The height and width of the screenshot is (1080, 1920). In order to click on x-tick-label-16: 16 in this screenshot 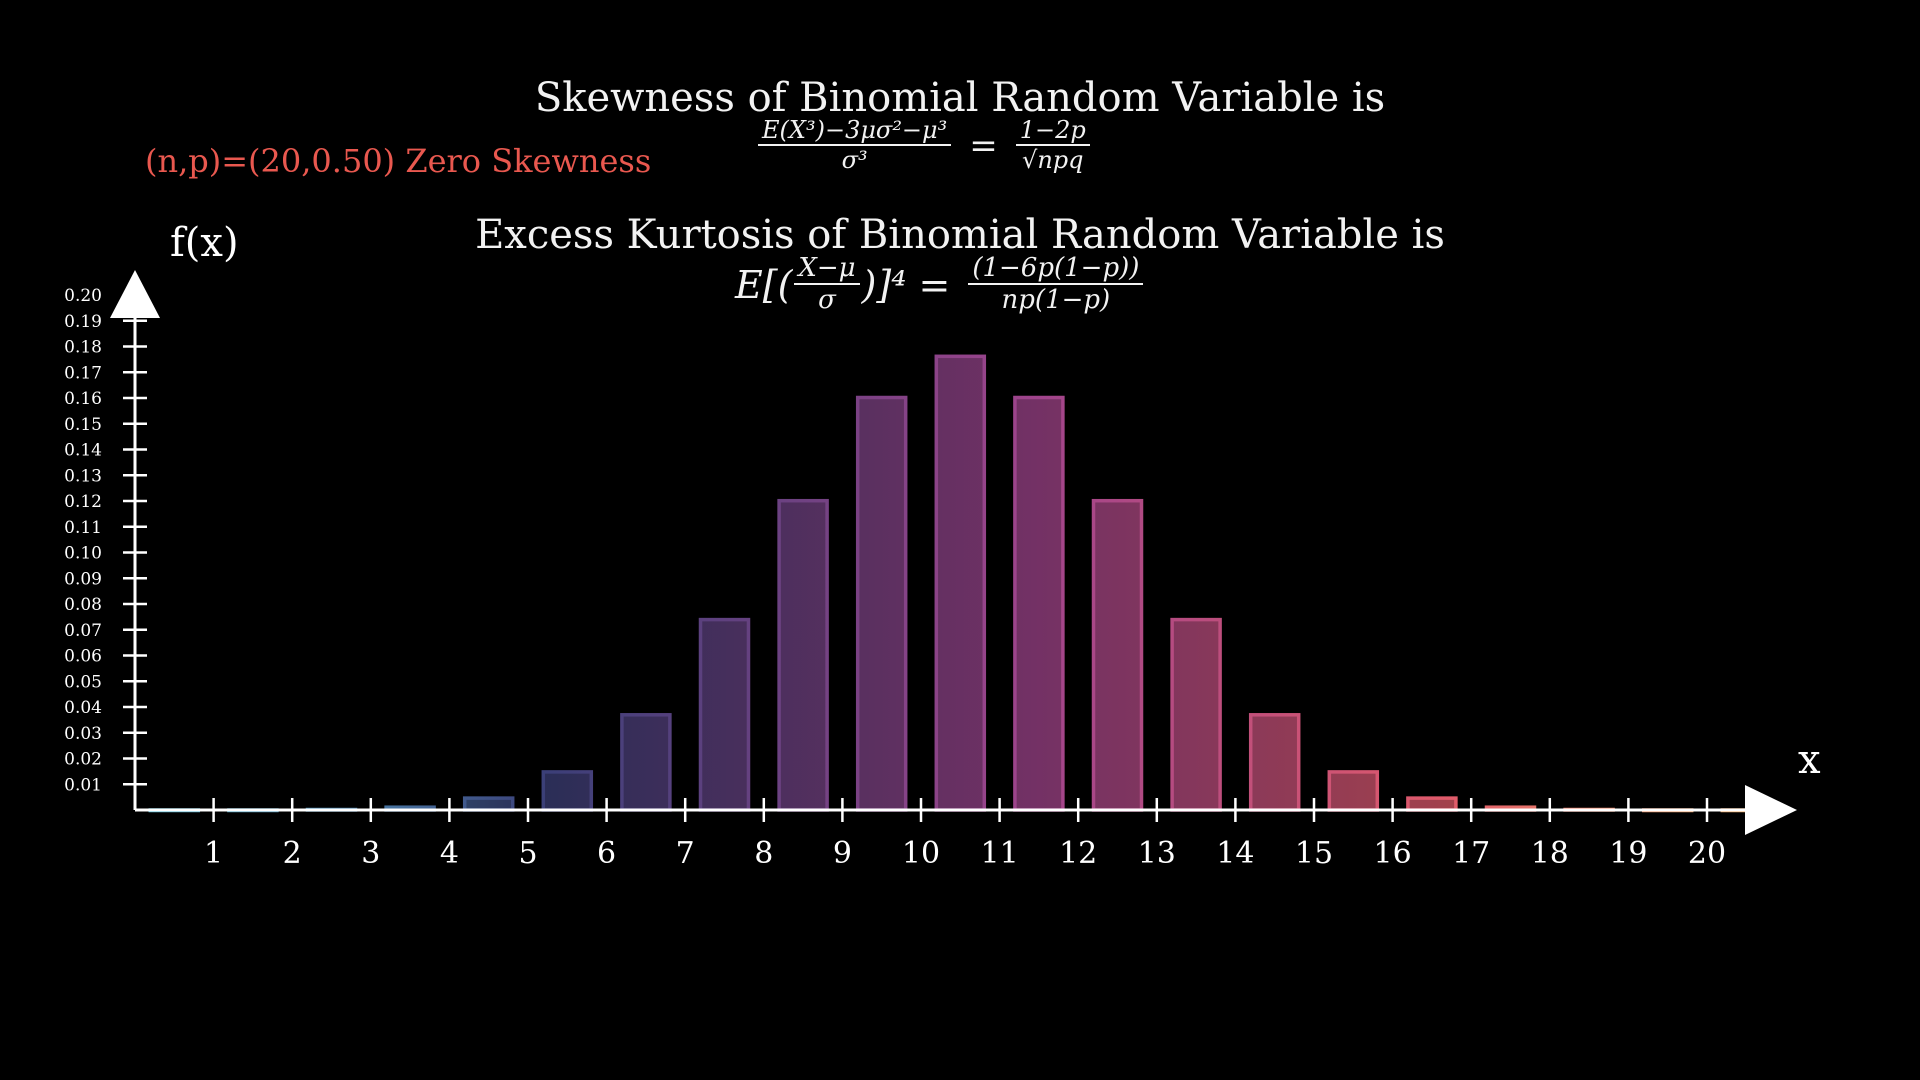, I will do `click(1393, 853)`.